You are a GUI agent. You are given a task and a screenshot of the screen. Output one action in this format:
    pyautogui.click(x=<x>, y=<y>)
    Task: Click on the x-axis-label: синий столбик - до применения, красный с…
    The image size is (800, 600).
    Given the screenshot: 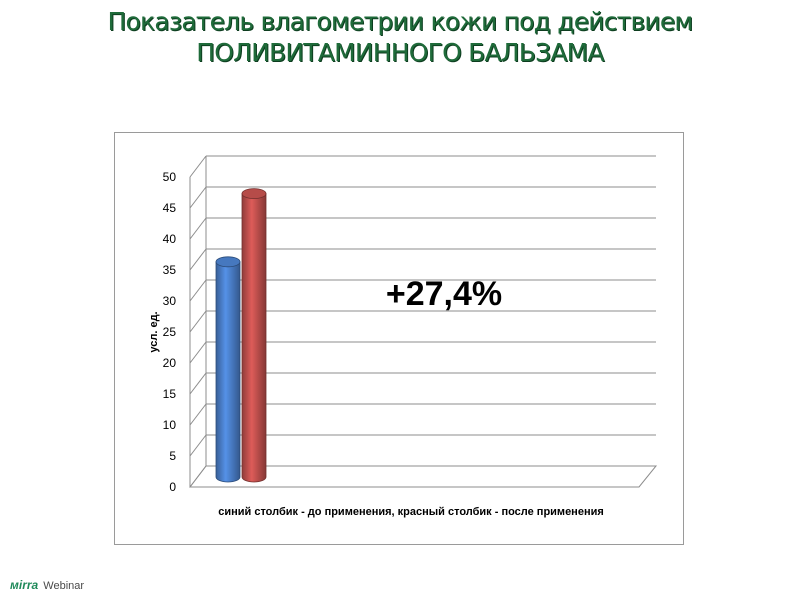 What is the action you would take?
    pyautogui.click(x=411, y=512)
    